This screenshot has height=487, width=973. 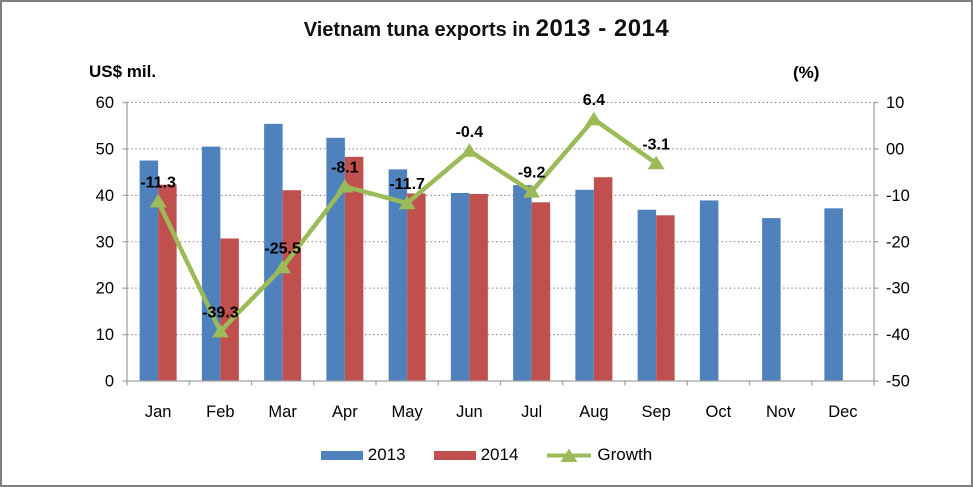 I want to click on svg-text: -50, so click(x=898, y=382).